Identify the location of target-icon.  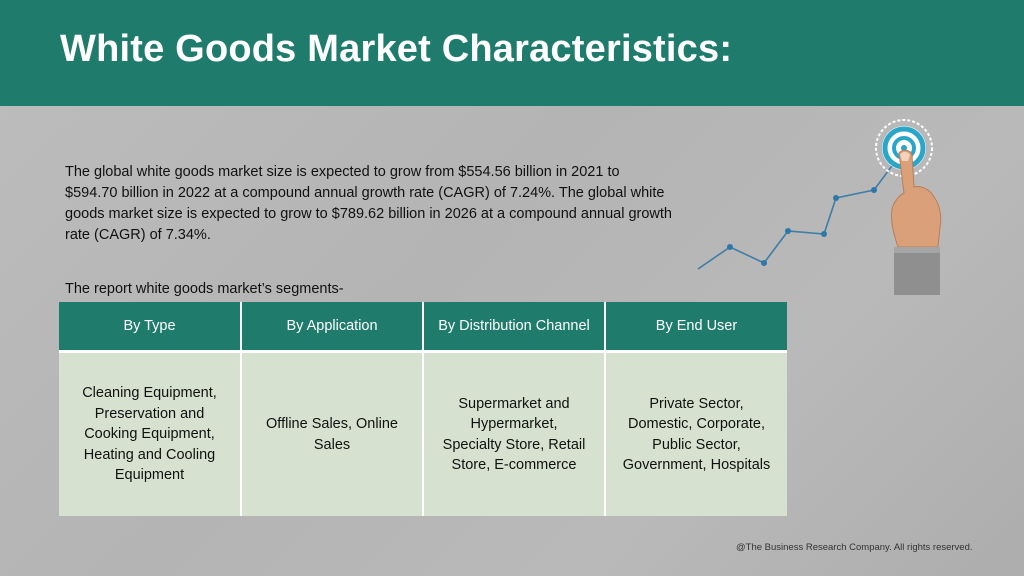
(904, 148).